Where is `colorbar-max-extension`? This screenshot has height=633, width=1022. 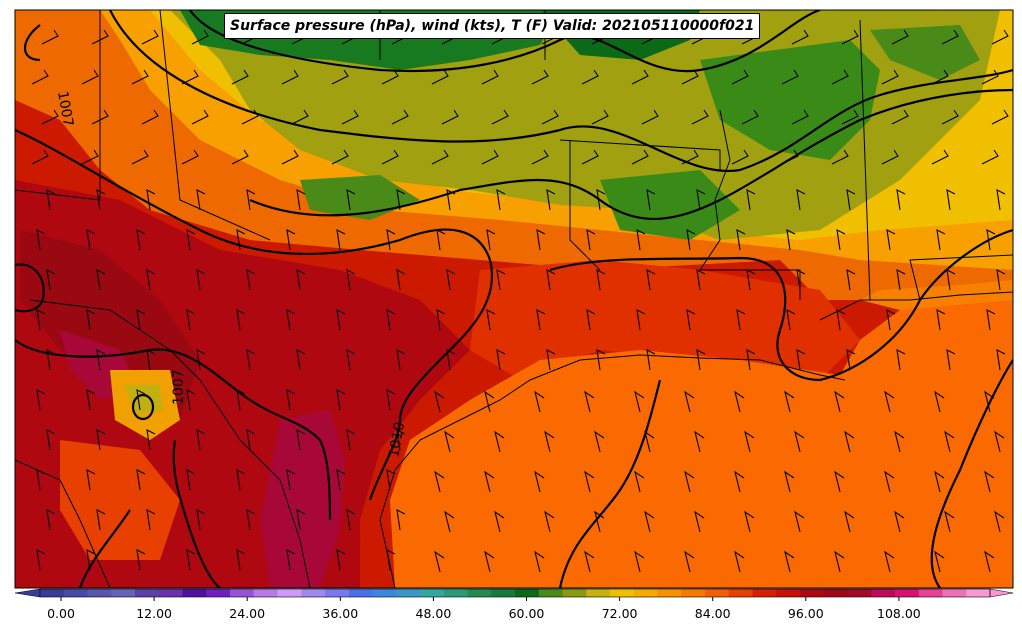
colorbar-max-extension is located at coordinates (1001, 593).